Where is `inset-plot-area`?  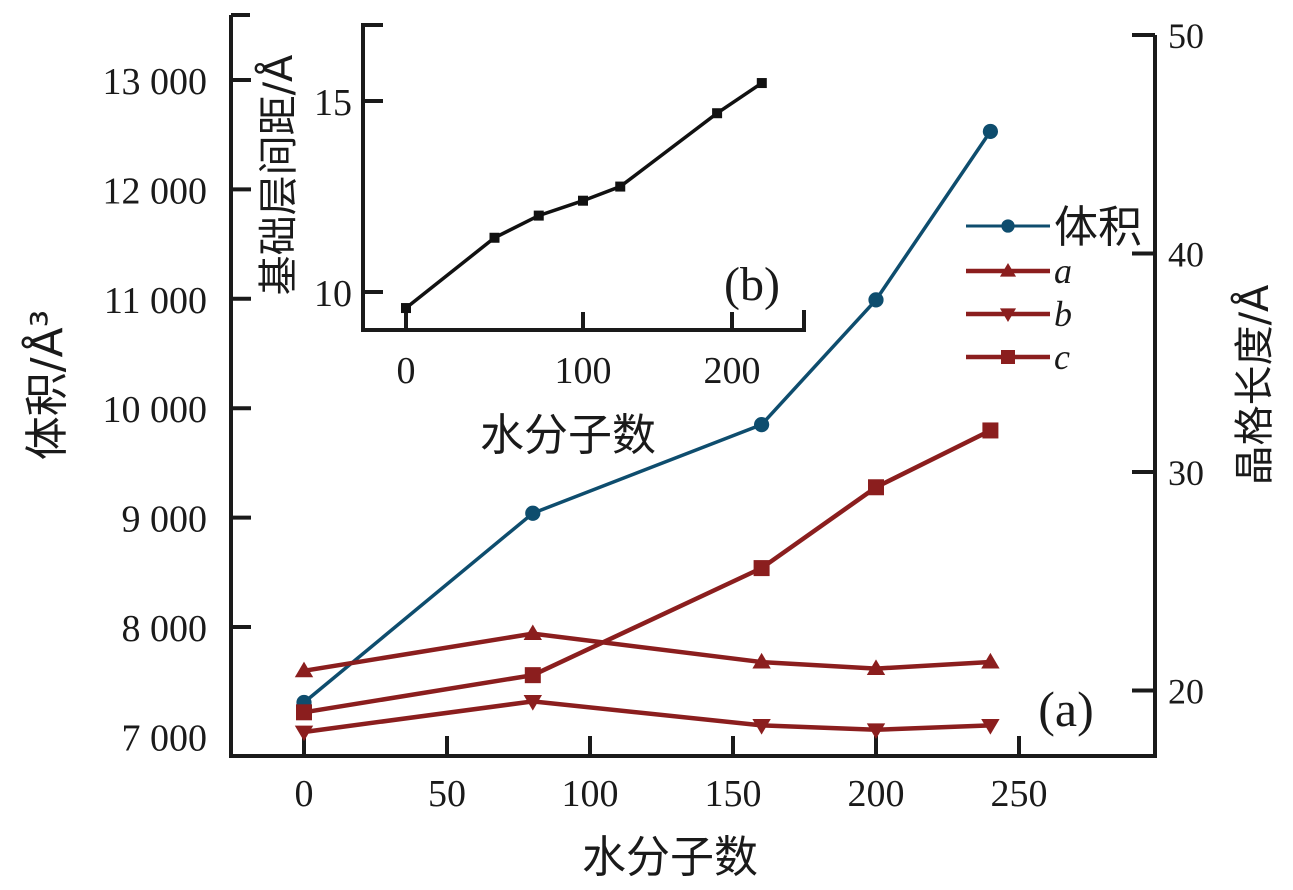
inset-plot-area is located at coordinates (585, 177).